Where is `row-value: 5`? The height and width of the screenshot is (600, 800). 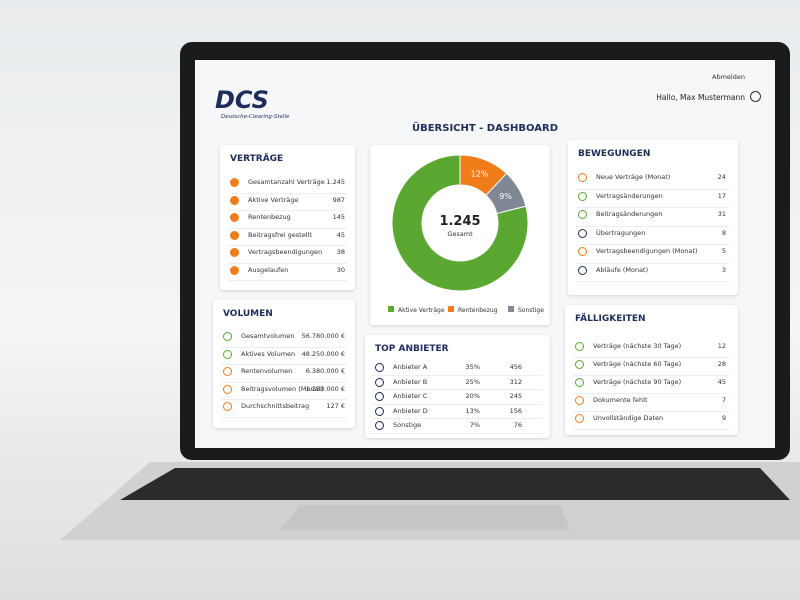
row-value: 5 is located at coordinates (723, 251).